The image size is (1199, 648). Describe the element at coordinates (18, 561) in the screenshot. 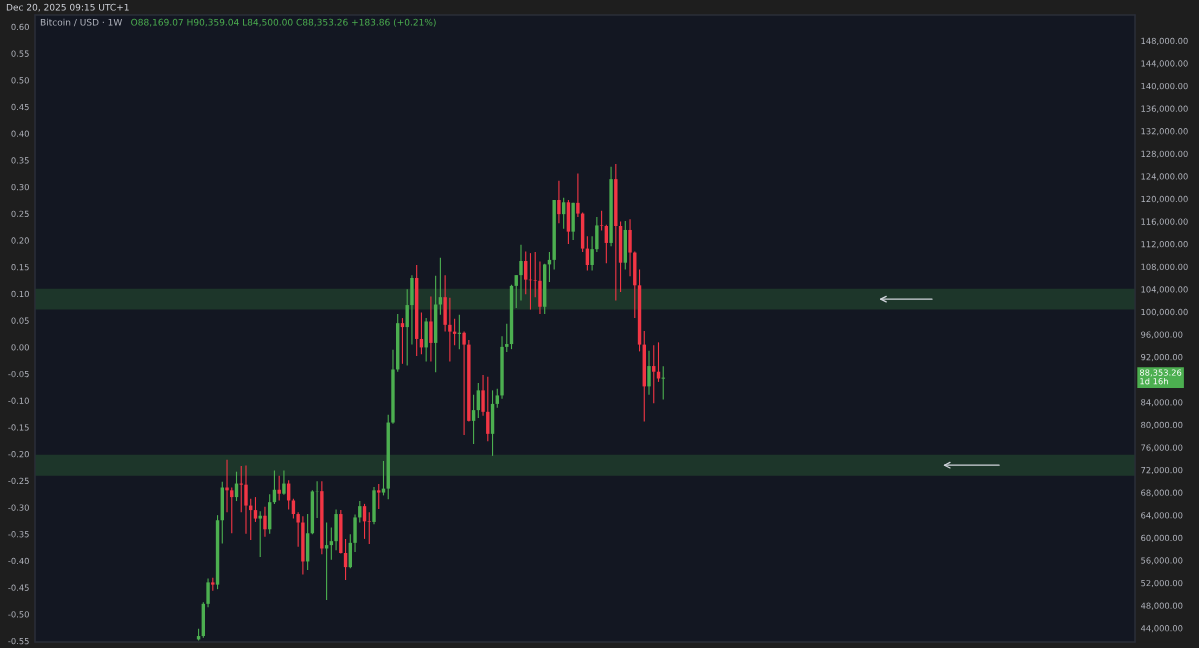

I see `y-tick-label: -0.40` at that location.